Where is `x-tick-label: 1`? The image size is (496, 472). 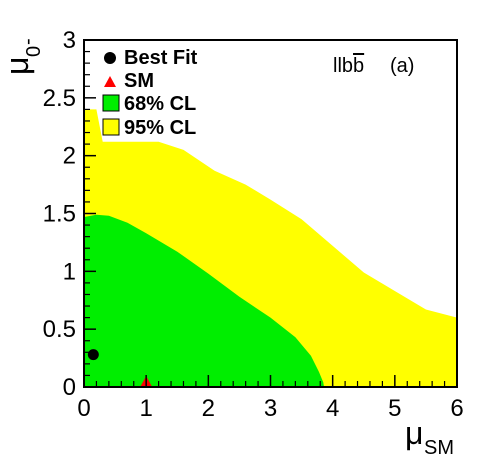
x-tick-label: 1 is located at coordinates (145, 408).